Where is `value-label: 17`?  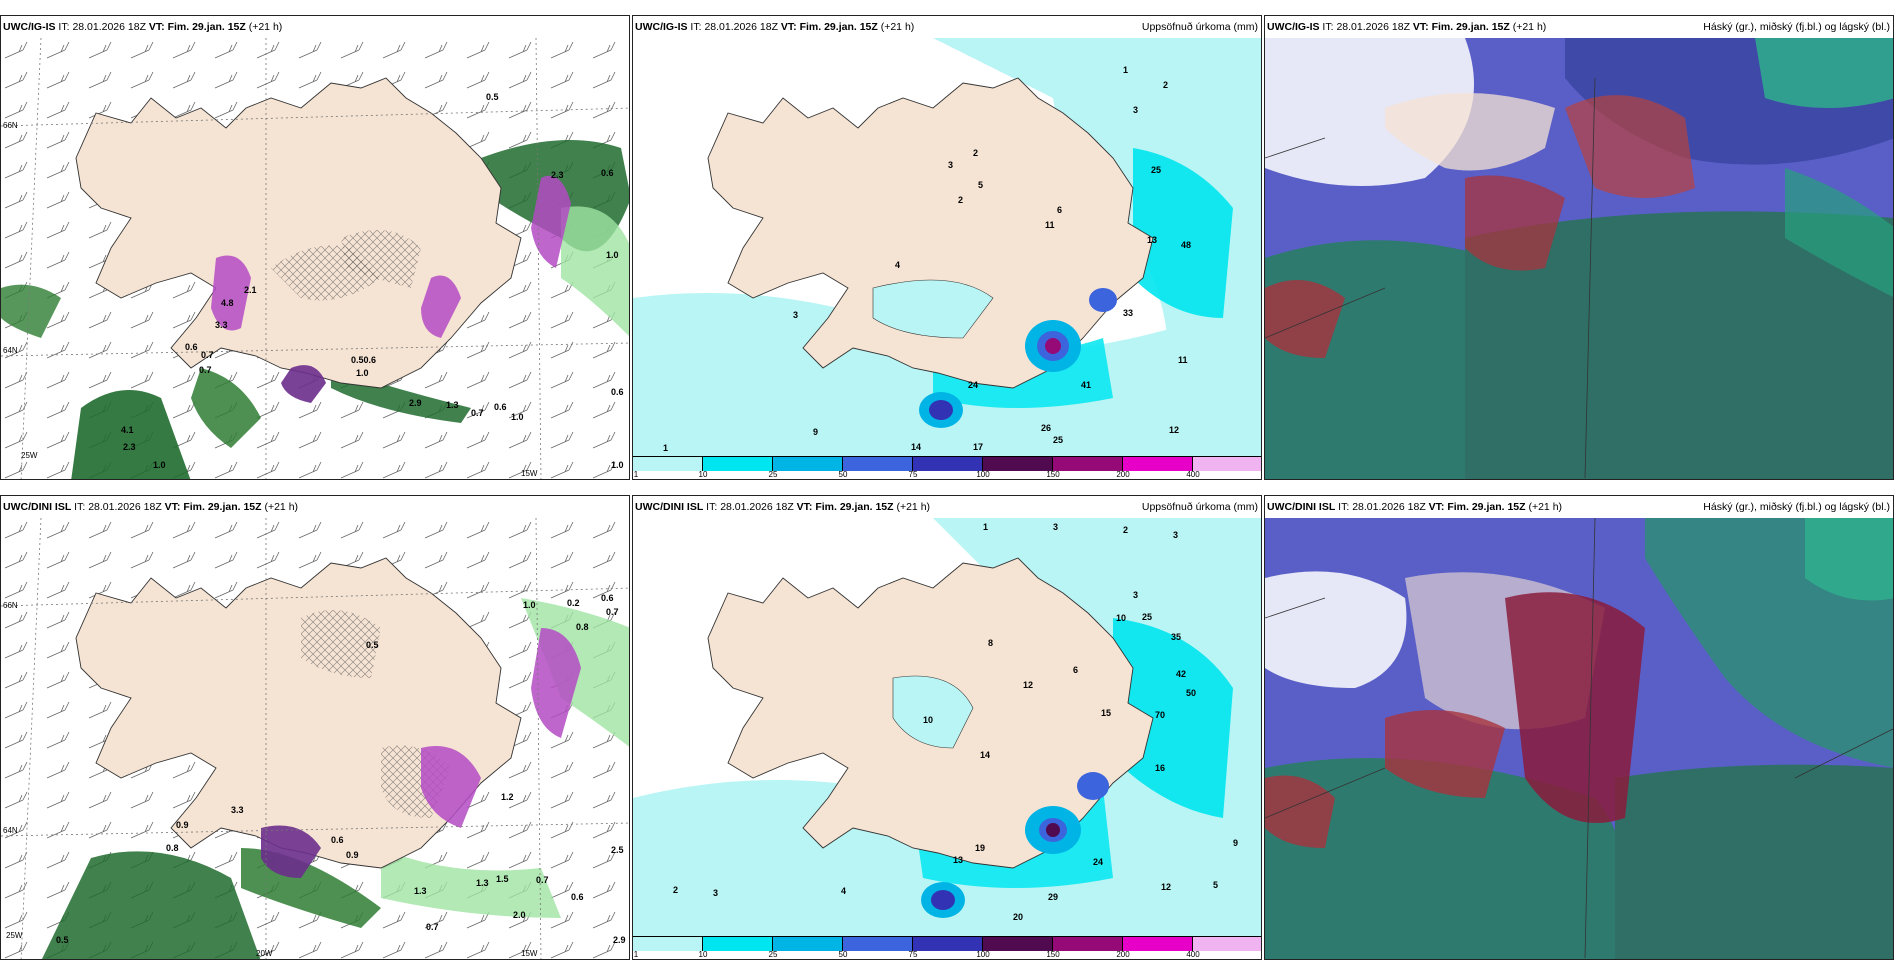
value-label: 17 is located at coordinates (978, 447).